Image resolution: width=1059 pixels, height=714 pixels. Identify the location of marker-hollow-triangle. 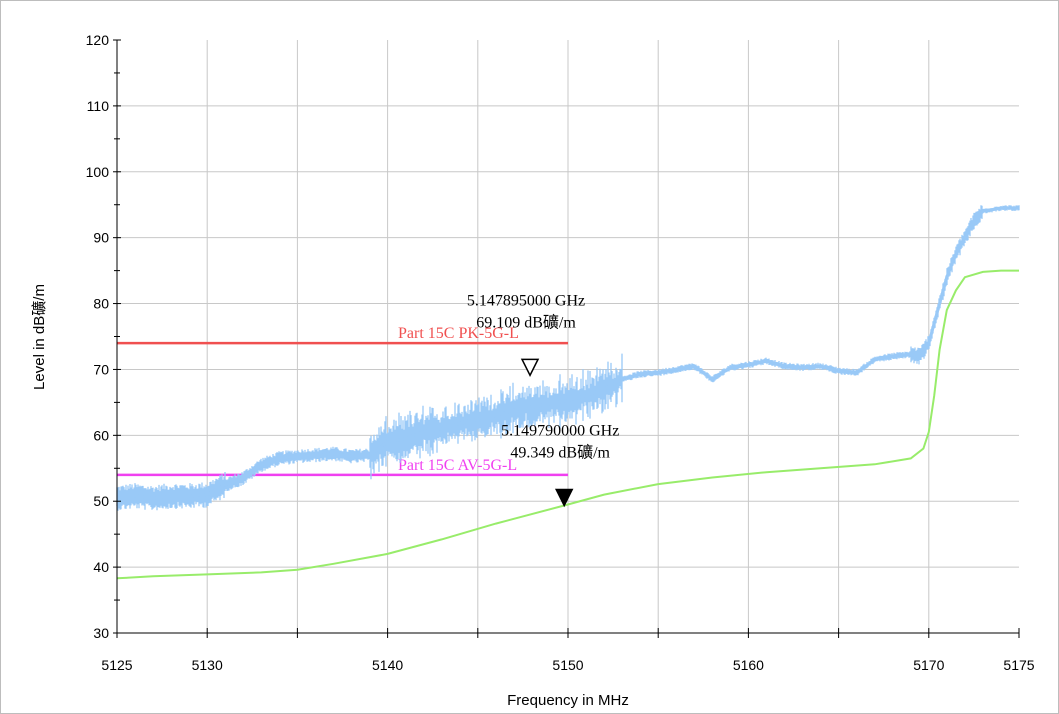
(530, 367).